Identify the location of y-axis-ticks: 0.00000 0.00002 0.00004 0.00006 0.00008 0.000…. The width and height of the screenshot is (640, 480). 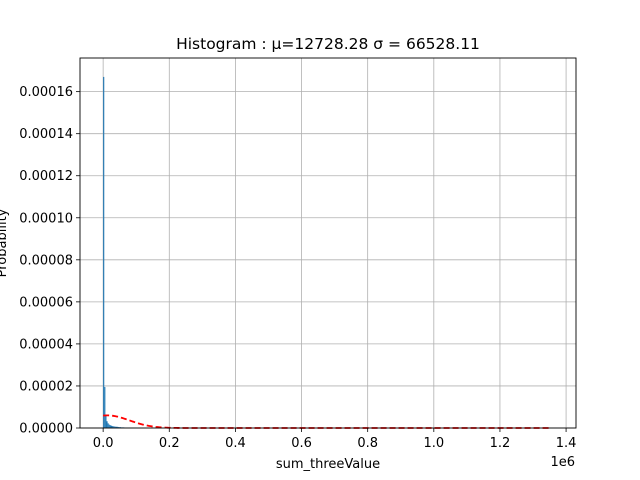
(49, 261).